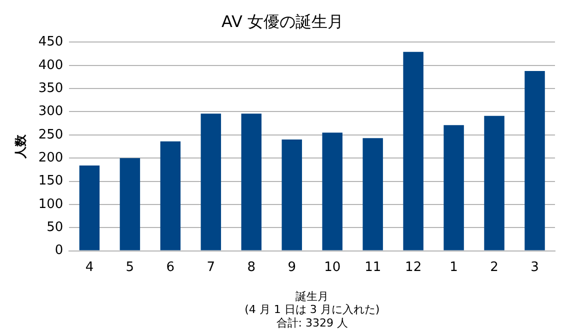 The height and width of the screenshot is (334, 570). Describe the element at coordinates (51, 65) in the screenshot. I see `y-tick-label: 400` at that location.